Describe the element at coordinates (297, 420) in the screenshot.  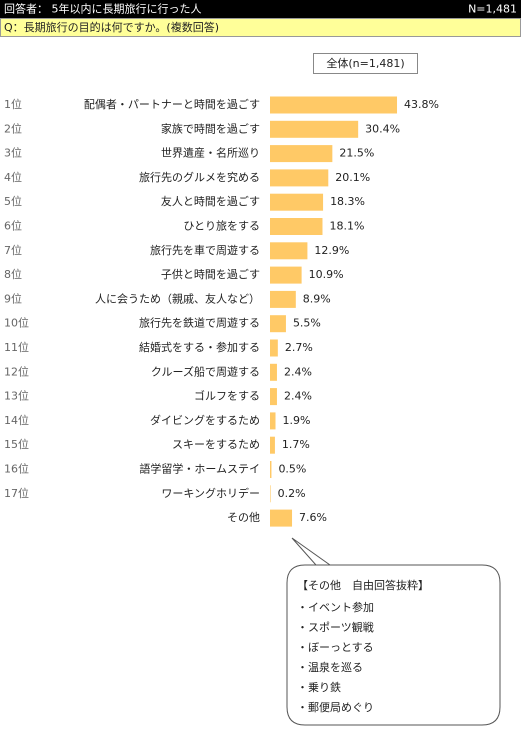
I see `value-label: 1.9%` at that location.